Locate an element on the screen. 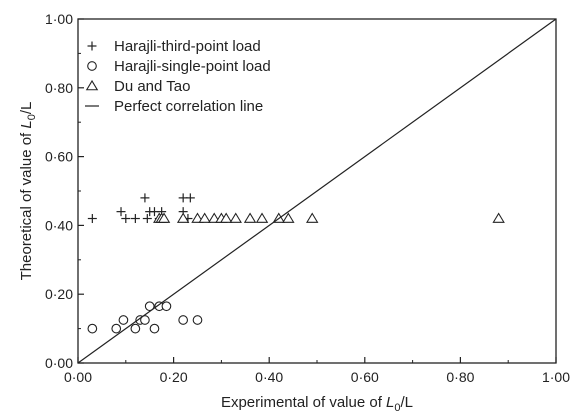 The width and height of the screenshot is (588, 416). y-tick-label: 0·00 is located at coordinates (59, 363).